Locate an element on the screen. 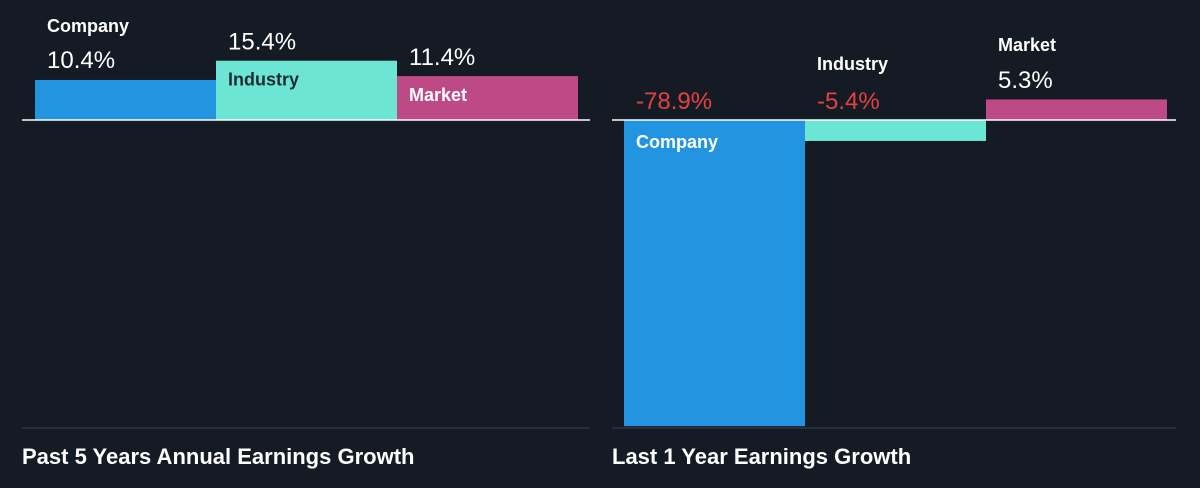  value-label-company: -78.9% is located at coordinates (674, 101).